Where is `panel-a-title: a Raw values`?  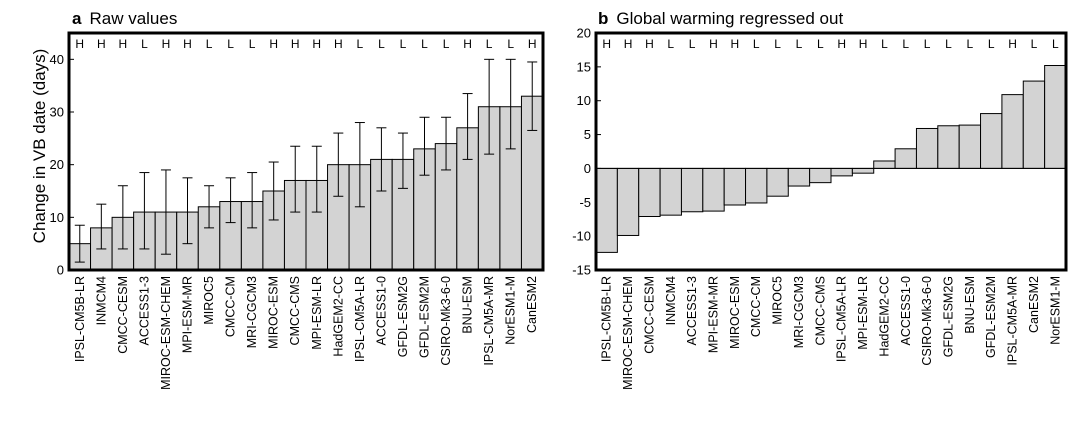
panel-a-title: a Raw values is located at coordinates (124, 18).